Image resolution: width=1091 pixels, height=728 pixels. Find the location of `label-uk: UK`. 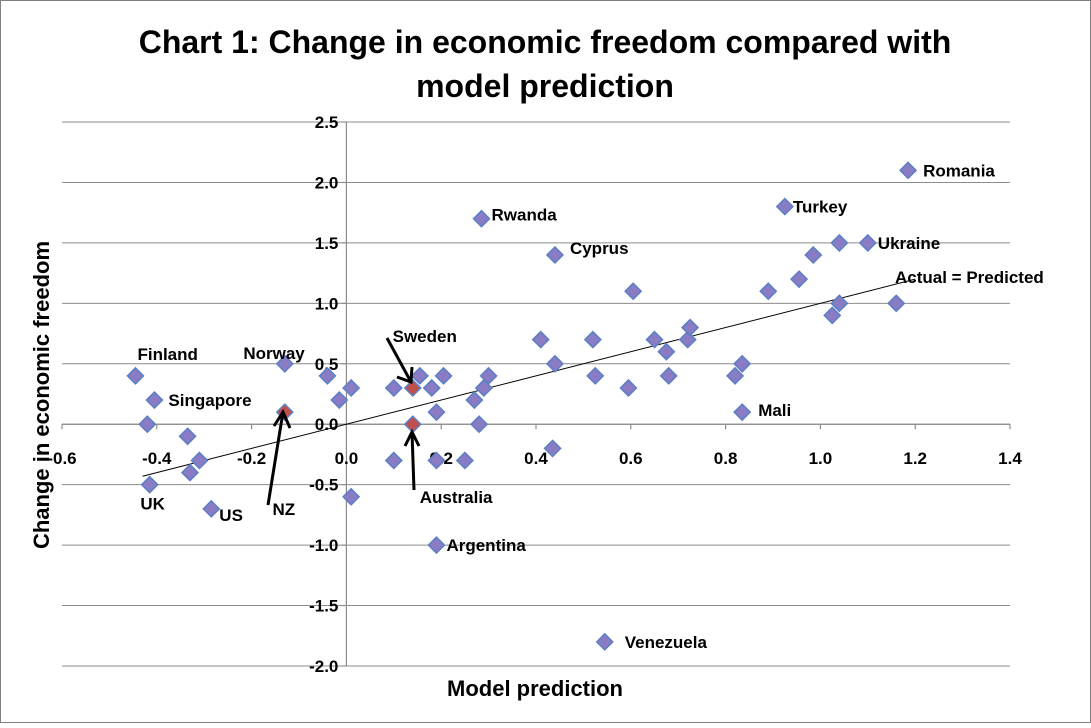

label-uk: UK is located at coordinates (152, 504).